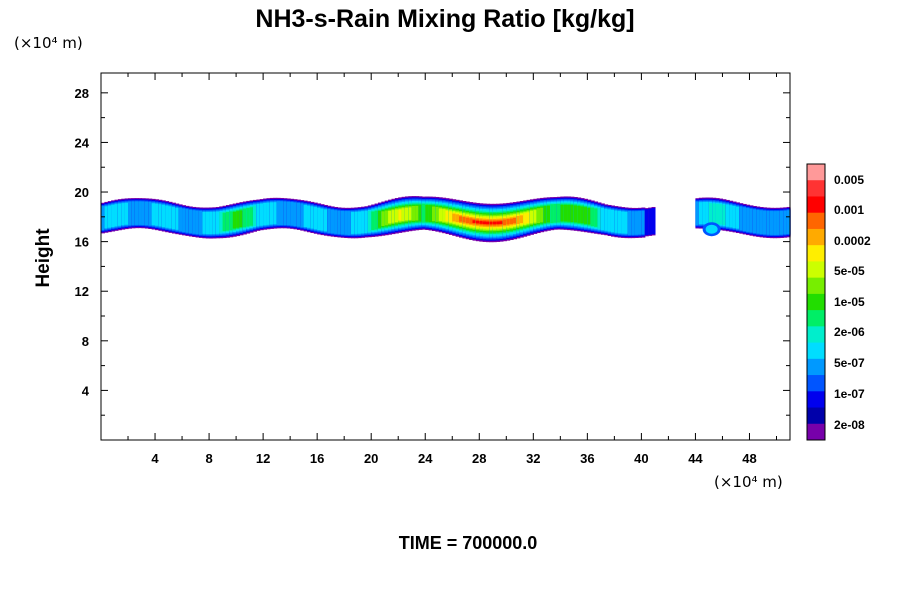 The width and height of the screenshot is (900, 600). Describe the element at coordinates (468, 543) in the screenshot. I see `time-label: TIME = 700000.0` at that location.